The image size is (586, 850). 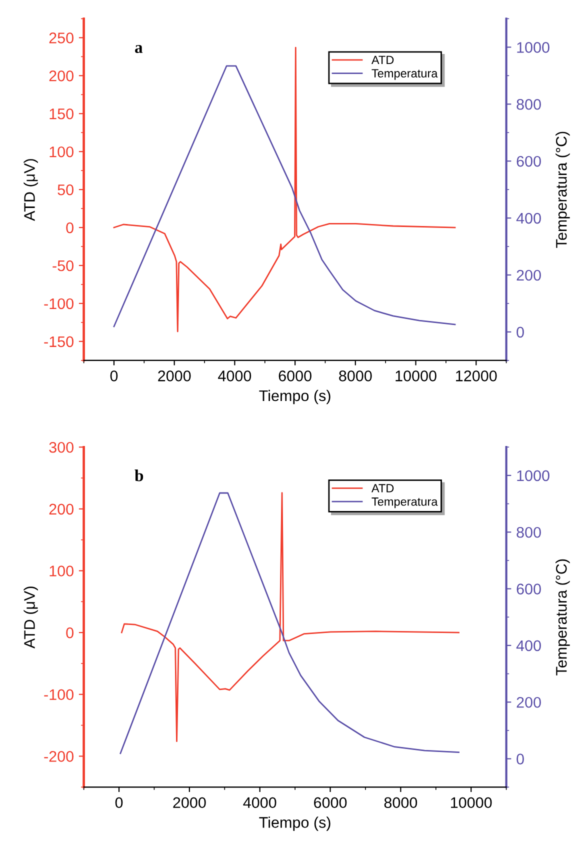 I want to click on y-tick-label: 250, so click(x=61, y=38).